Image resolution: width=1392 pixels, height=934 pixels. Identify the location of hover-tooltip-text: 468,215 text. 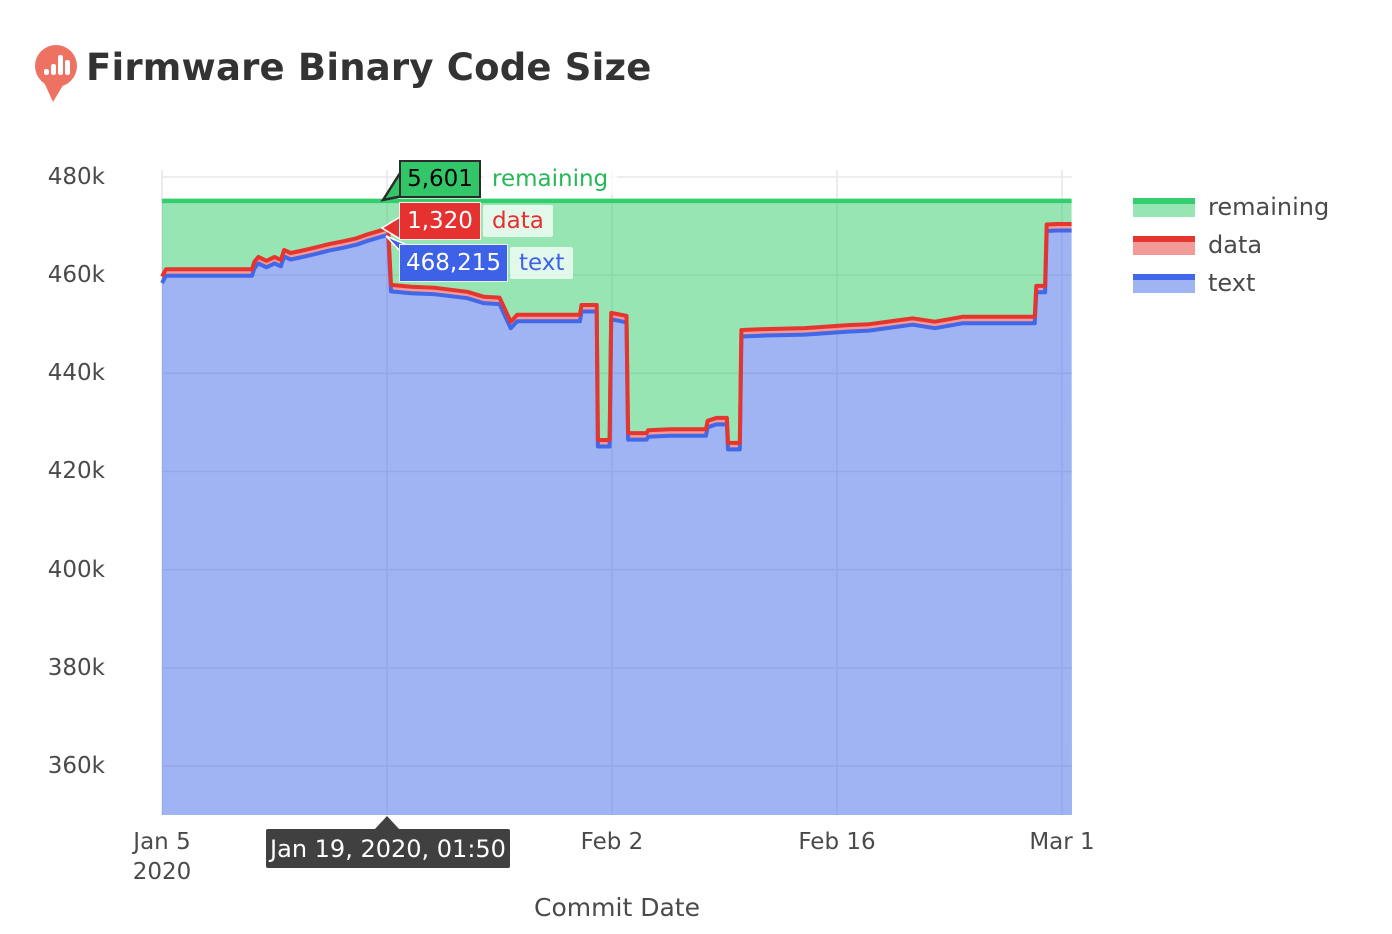
(486, 263).